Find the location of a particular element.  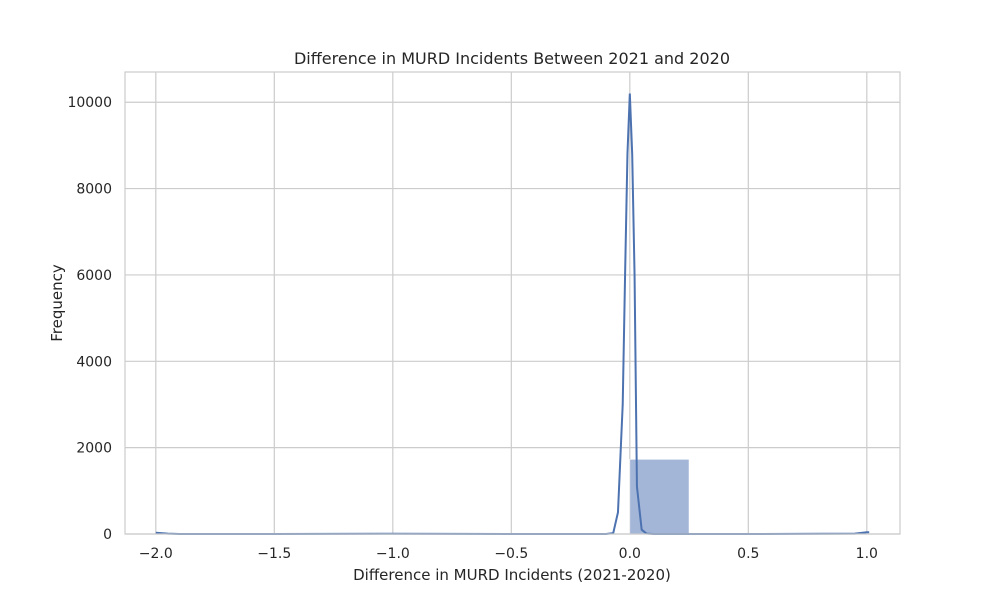

x-axis-label: Difference in MURD Incidents (2021-2020) is located at coordinates (512, 575).